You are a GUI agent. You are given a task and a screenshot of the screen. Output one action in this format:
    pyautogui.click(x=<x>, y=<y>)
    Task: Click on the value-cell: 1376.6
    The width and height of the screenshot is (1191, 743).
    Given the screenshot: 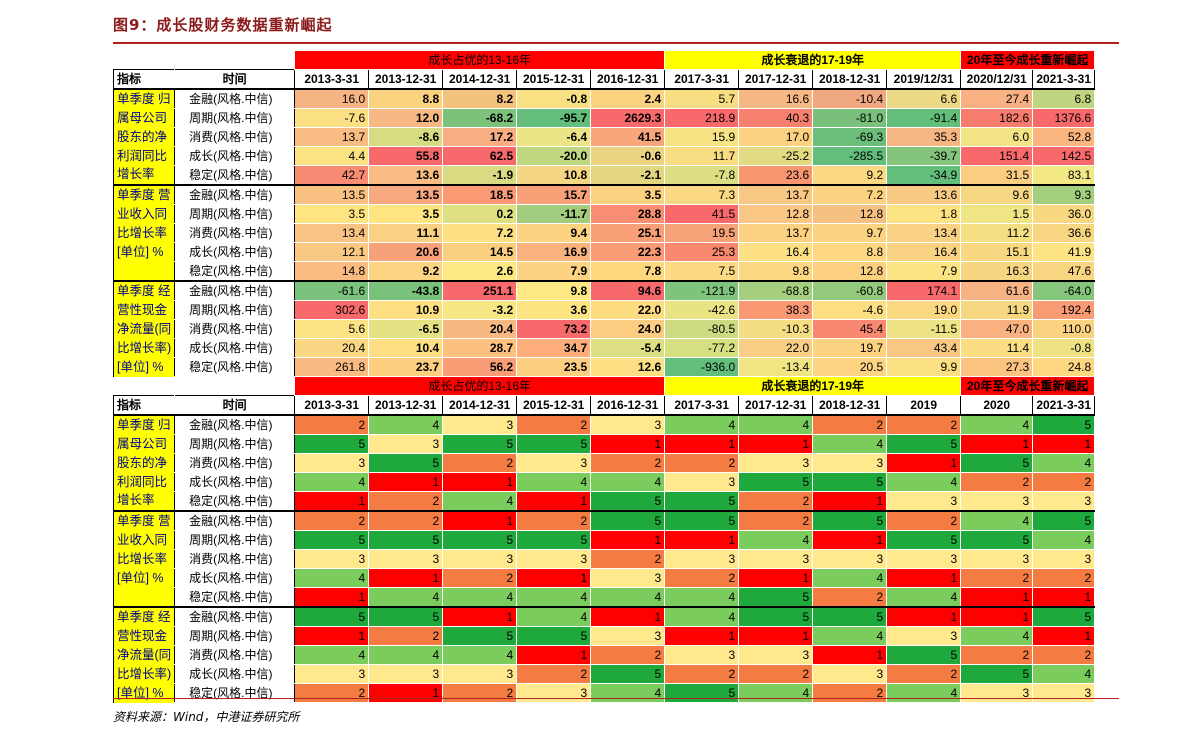 What is the action you would take?
    pyautogui.click(x=1064, y=118)
    